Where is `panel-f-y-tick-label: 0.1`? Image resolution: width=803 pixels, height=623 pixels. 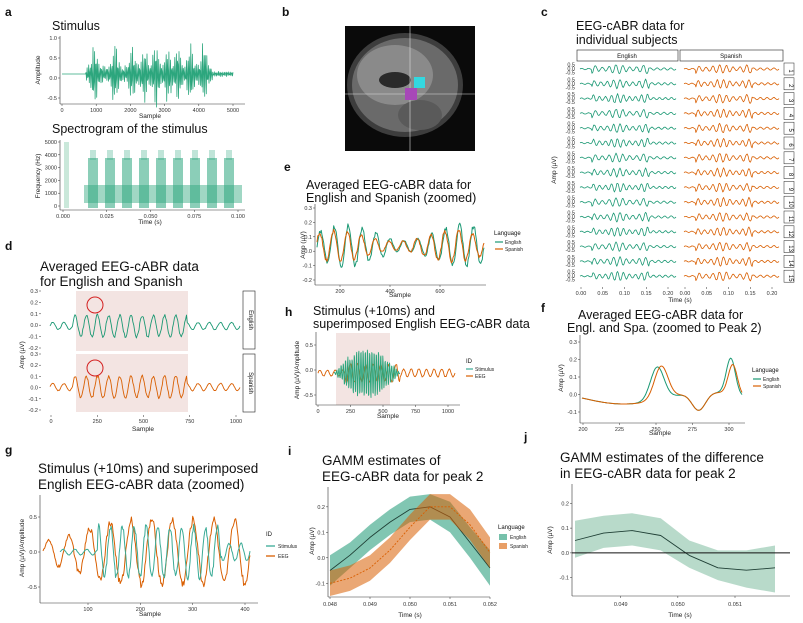 panel-f-y-tick-label: 0.1 is located at coordinates (573, 378).